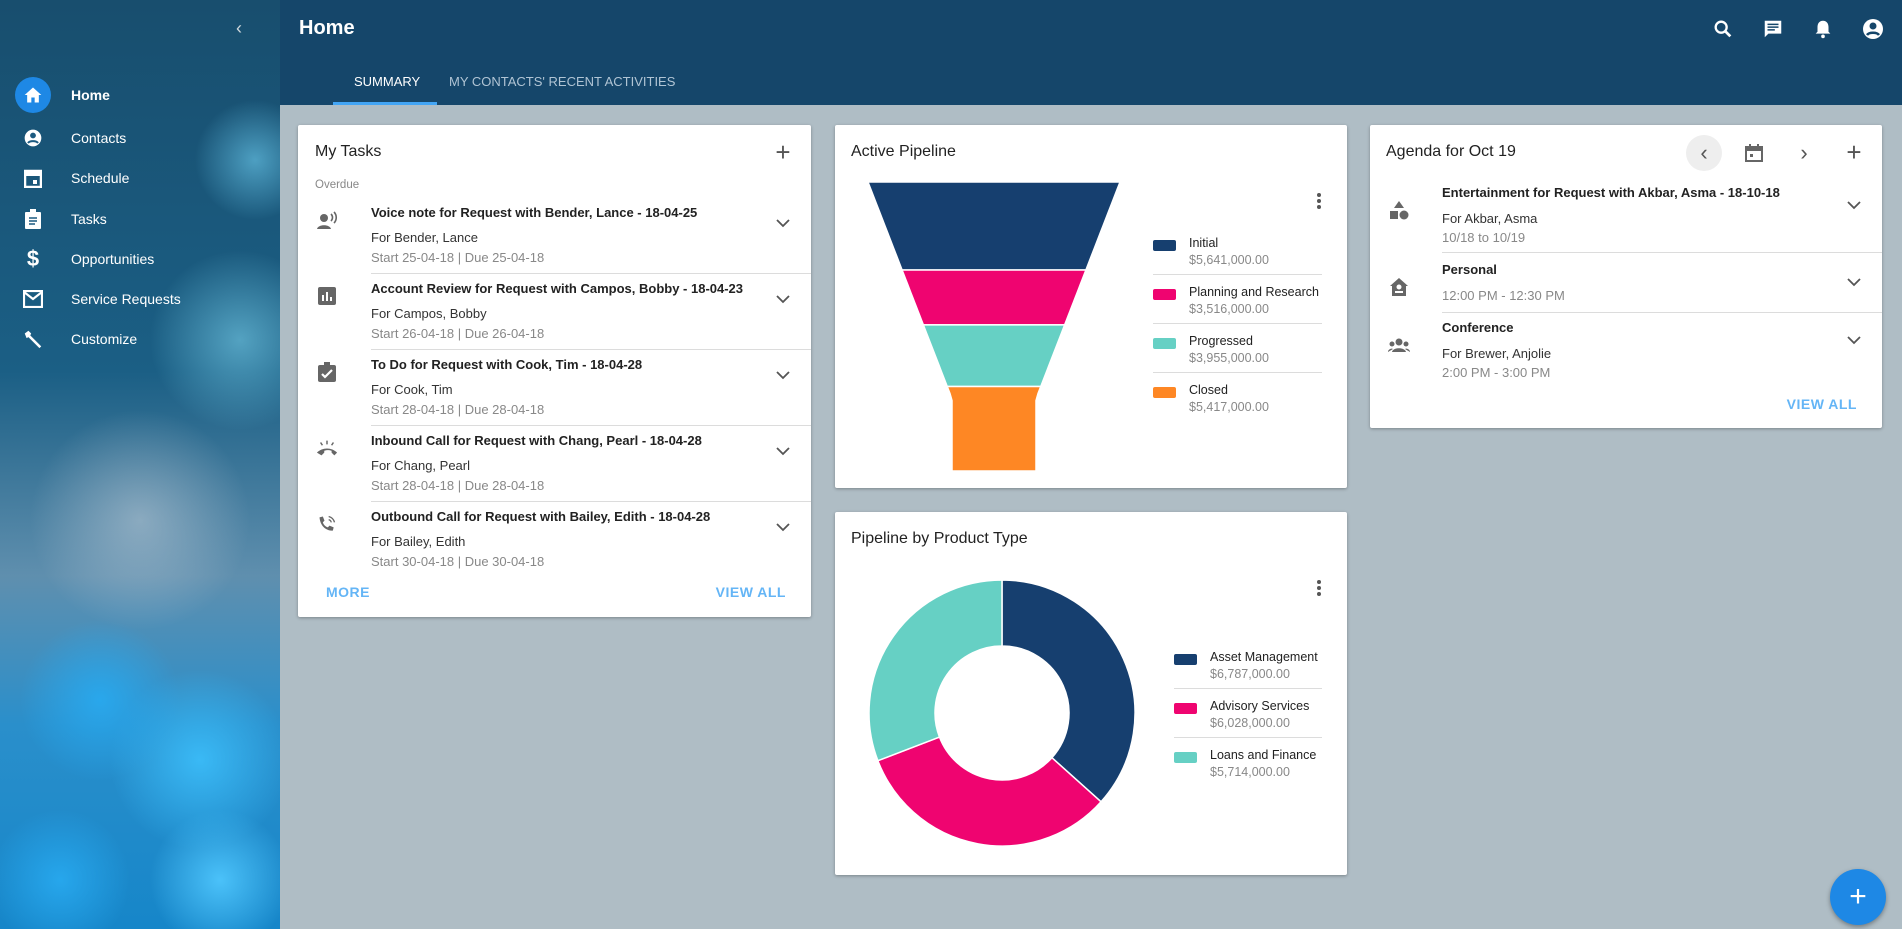 The width and height of the screenshot is (1902, 929). What do you see at coordinates (90, 95) in the screenshot?
I see `sidebar-item-label: Home` at bounding box center [90, 95].